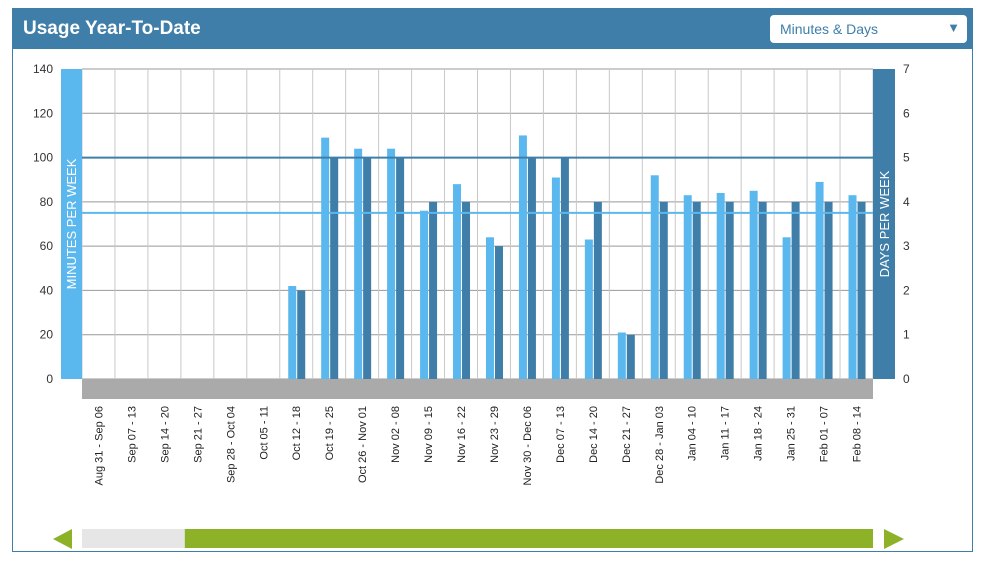  What do you see at coordinates (112, 28) in the screenshot?
I see `panel-title: Usage Year-To-Date` at bounding box center [112, 28].